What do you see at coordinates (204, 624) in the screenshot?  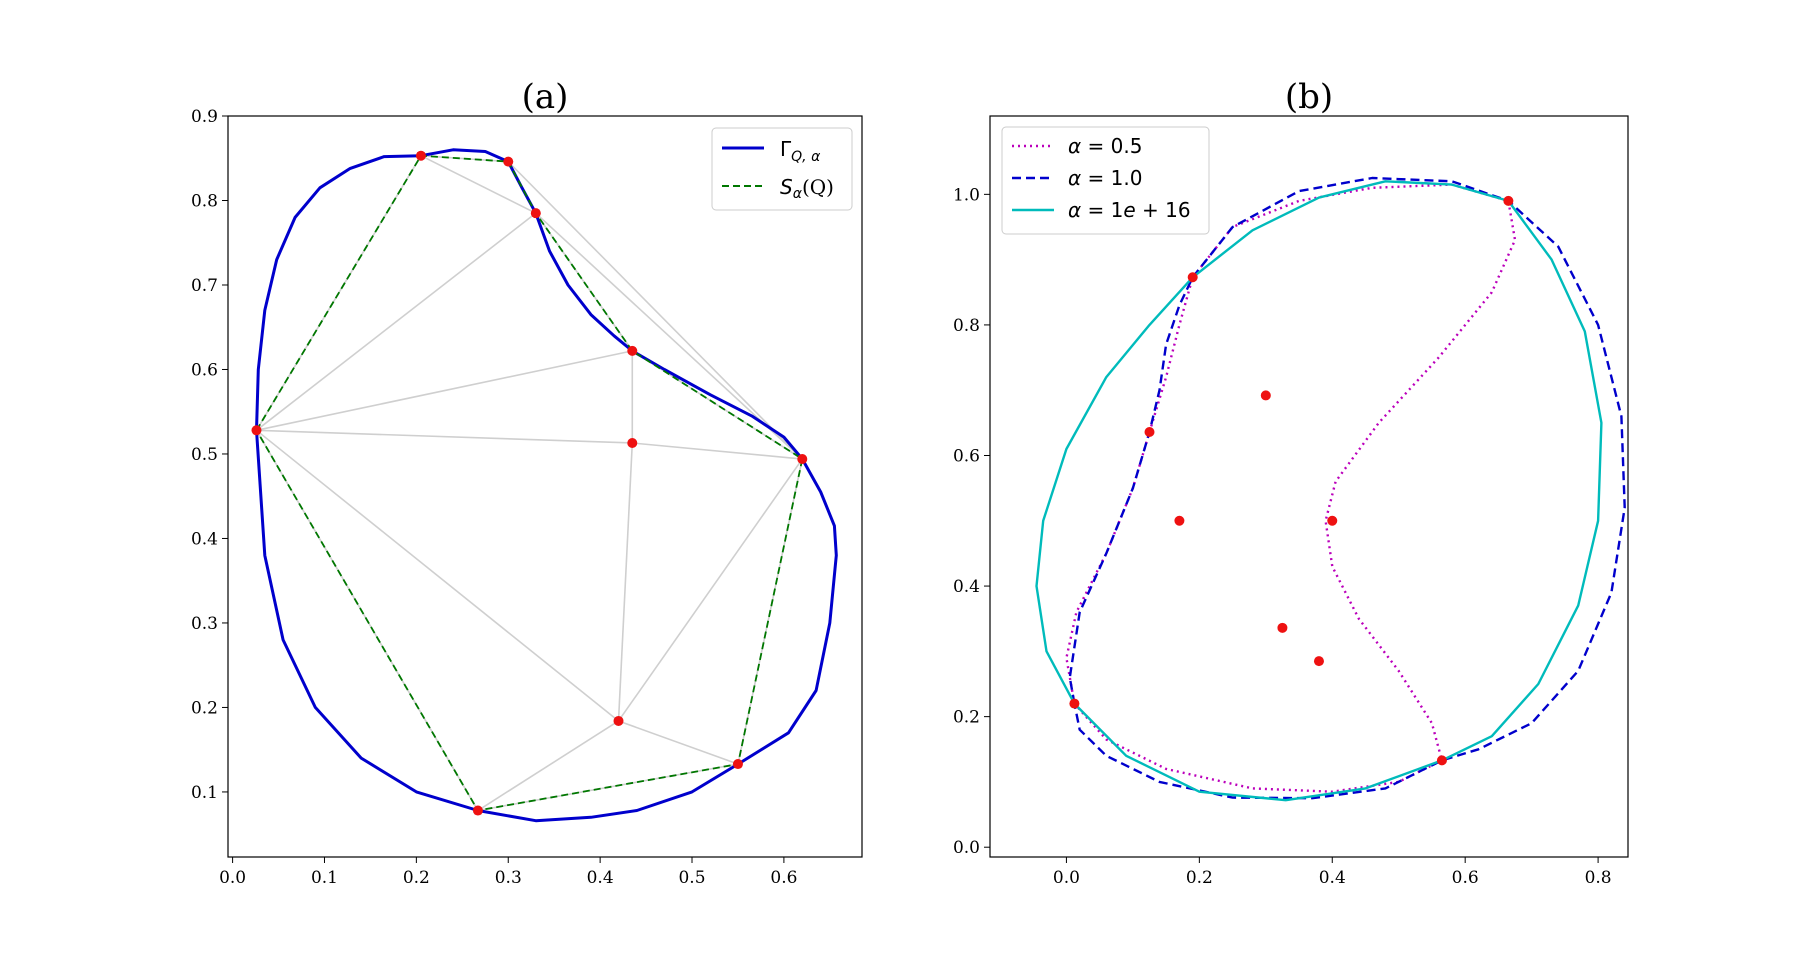 I see `y-tick-label: 0.3` at bounding box center [204, 624].